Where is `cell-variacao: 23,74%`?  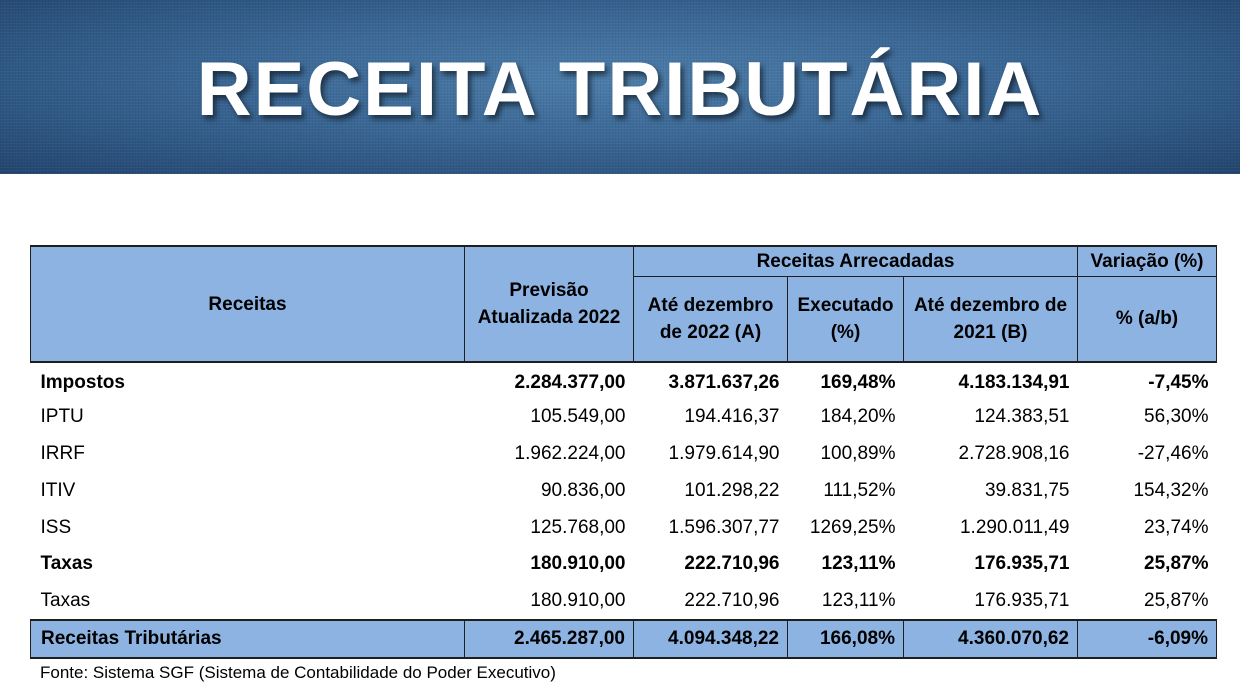
cell-variacao: 23,74% is located at coordinates (1176, 527).